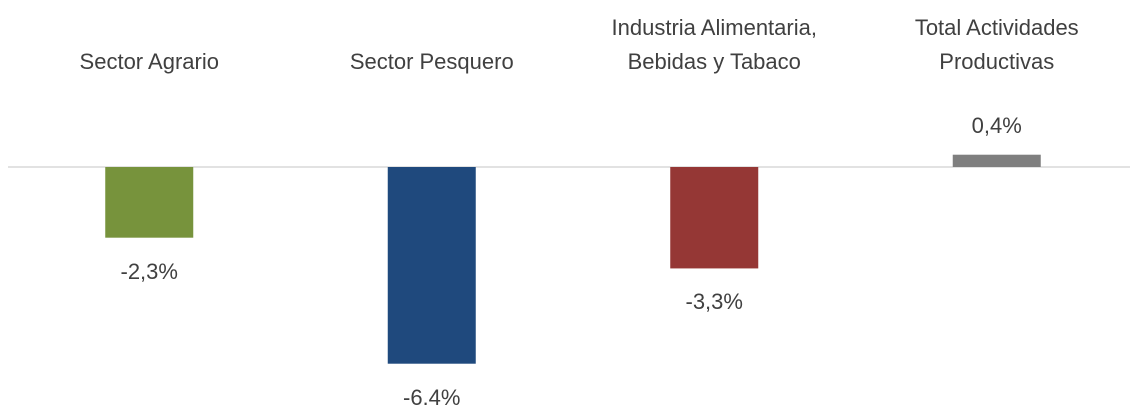 Image resolution: width=1130 pixels, height=405 pixels. I want to click on value-label: -3,3%, so click(714, 302).